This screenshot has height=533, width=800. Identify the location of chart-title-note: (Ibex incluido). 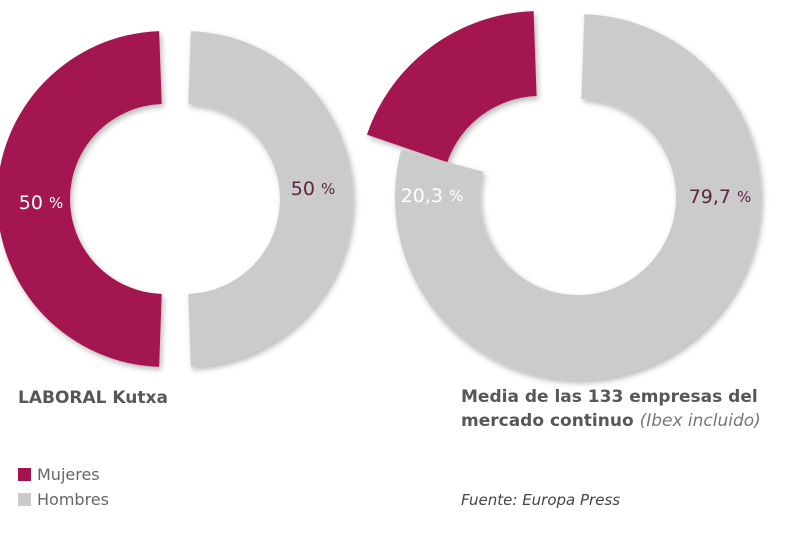
(700, 421).